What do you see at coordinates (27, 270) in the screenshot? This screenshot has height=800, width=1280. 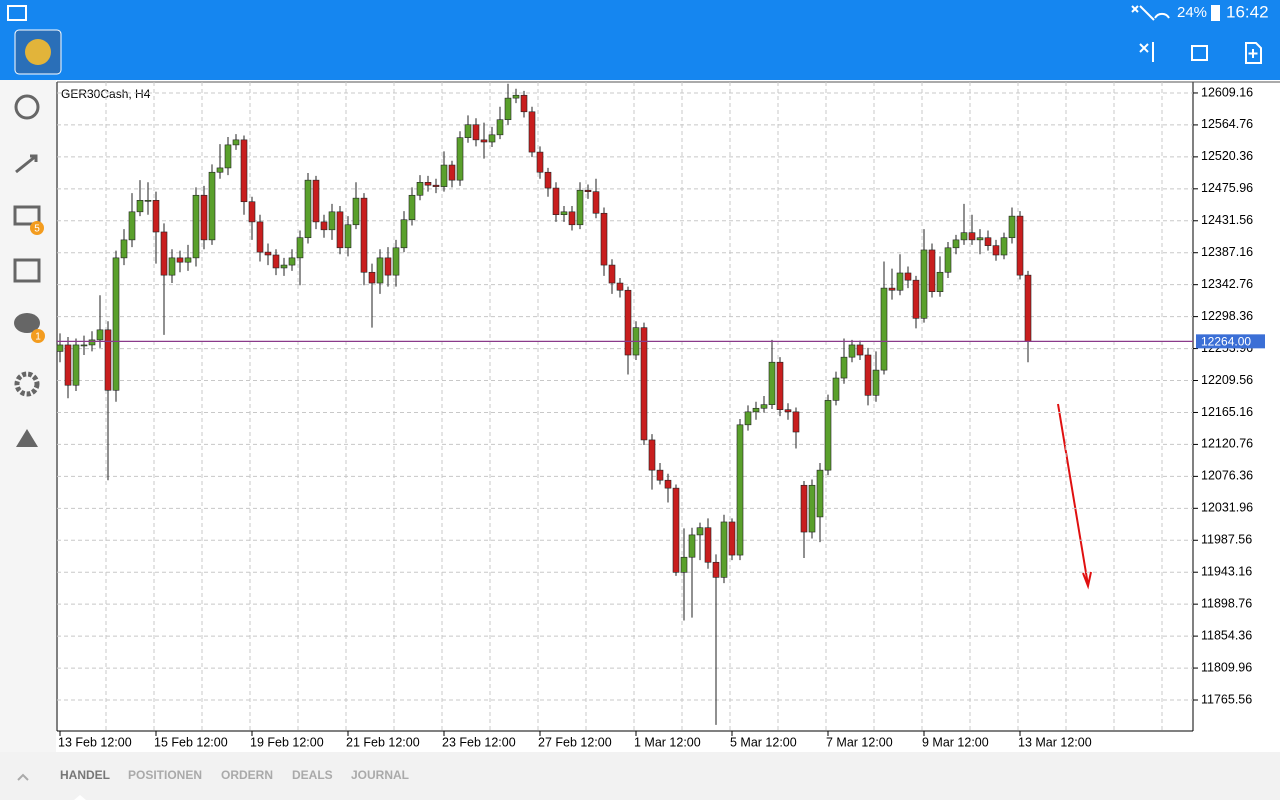 I see `news-icon` at bounding box center [27, 270].